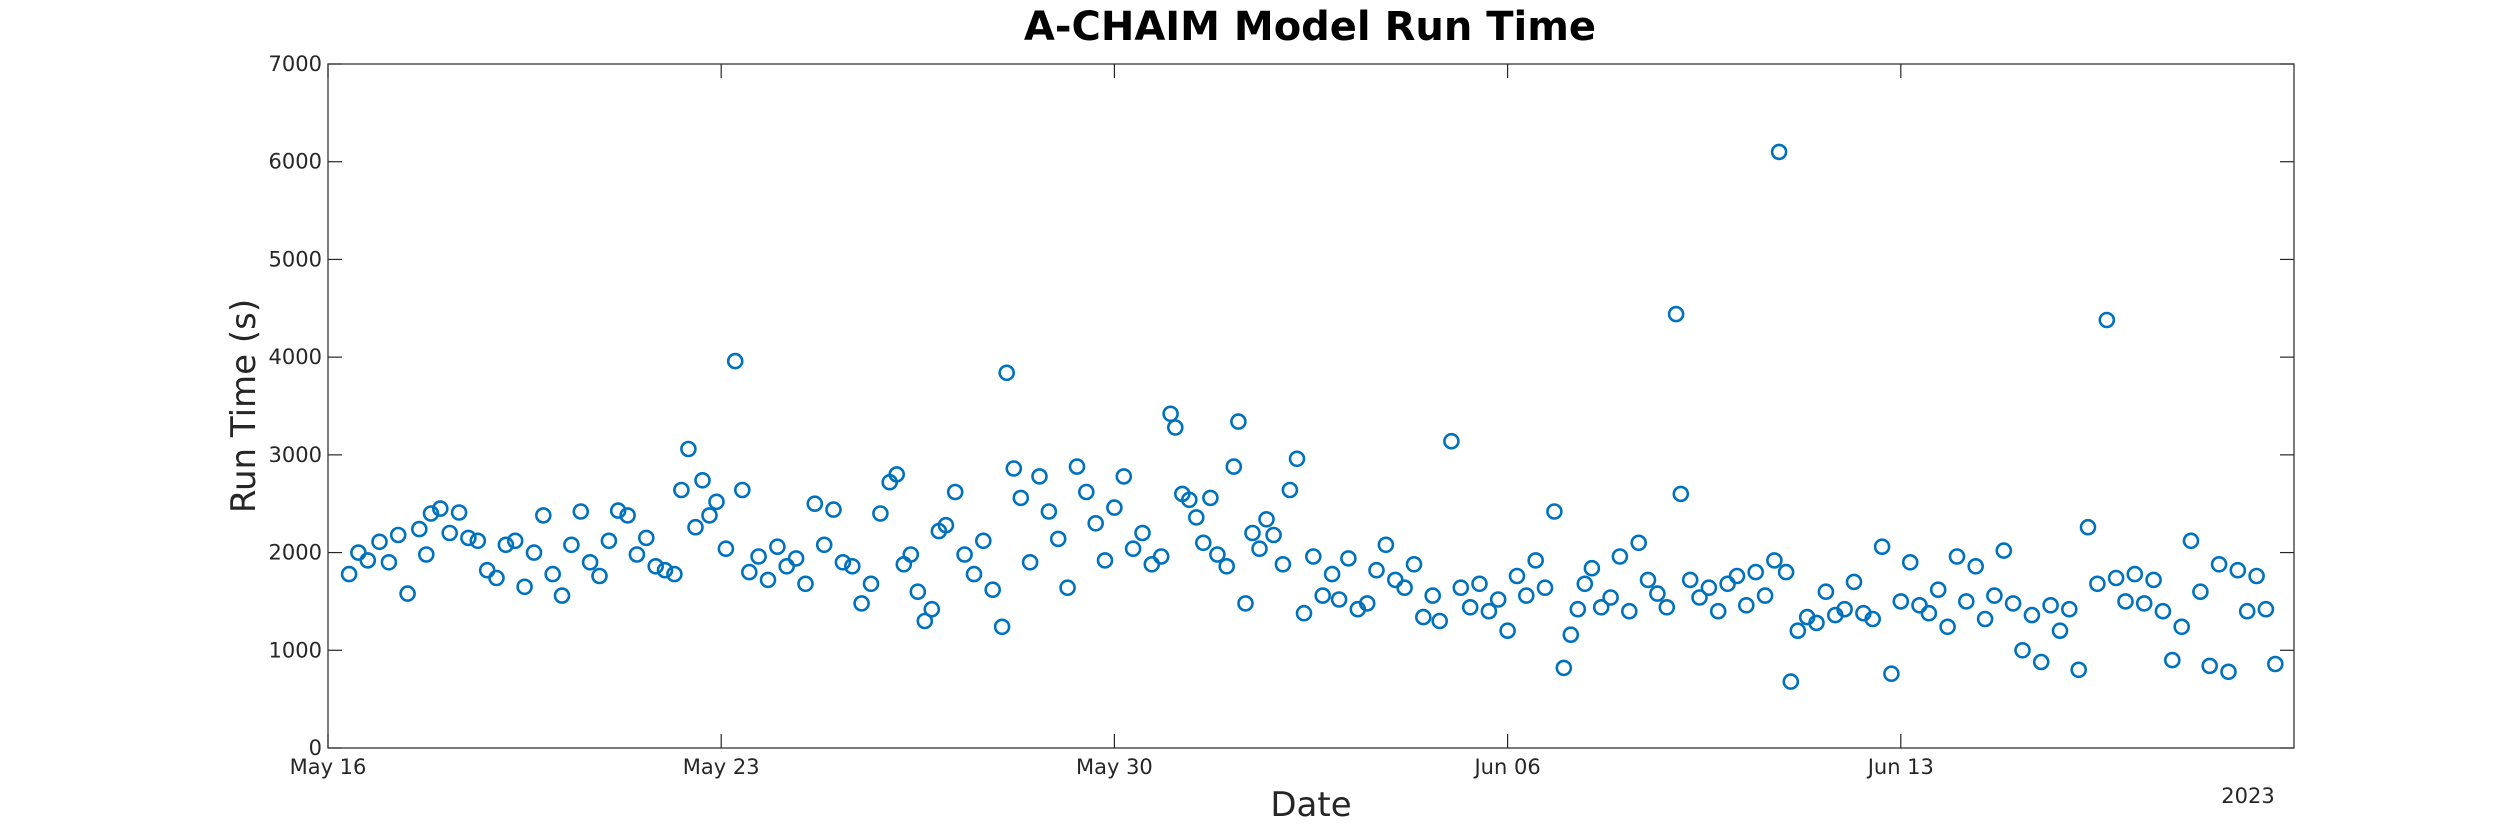 The width and height of the screenshot is (2500, 838). I want to click on x-tick-label: May 16, so click(328, 767).